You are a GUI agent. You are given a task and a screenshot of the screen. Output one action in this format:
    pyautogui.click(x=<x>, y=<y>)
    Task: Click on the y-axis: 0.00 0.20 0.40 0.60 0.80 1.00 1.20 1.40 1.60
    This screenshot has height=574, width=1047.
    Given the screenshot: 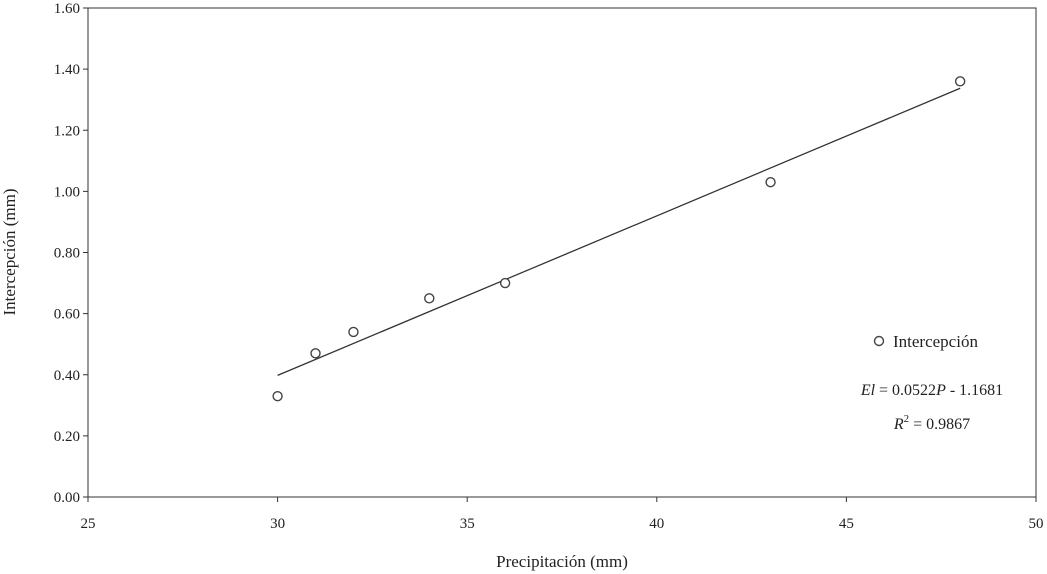 What is the action you would take?
    pyautogui.click(x=71, y=253)
    